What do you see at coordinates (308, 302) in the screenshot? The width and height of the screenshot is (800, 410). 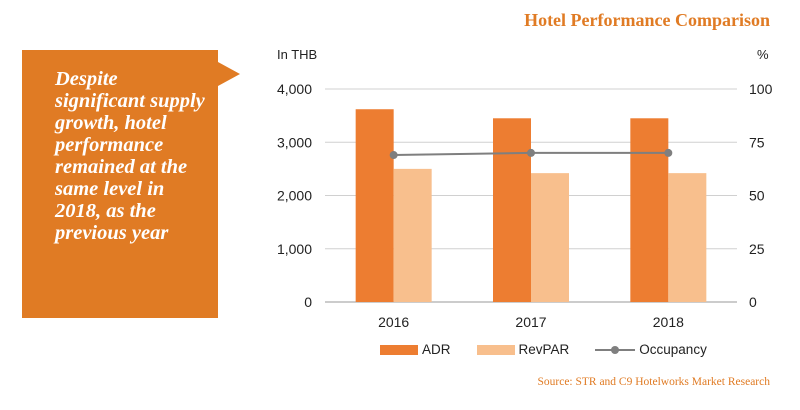 I see `y-tick-left: 0` at bounding box center [308, 302].